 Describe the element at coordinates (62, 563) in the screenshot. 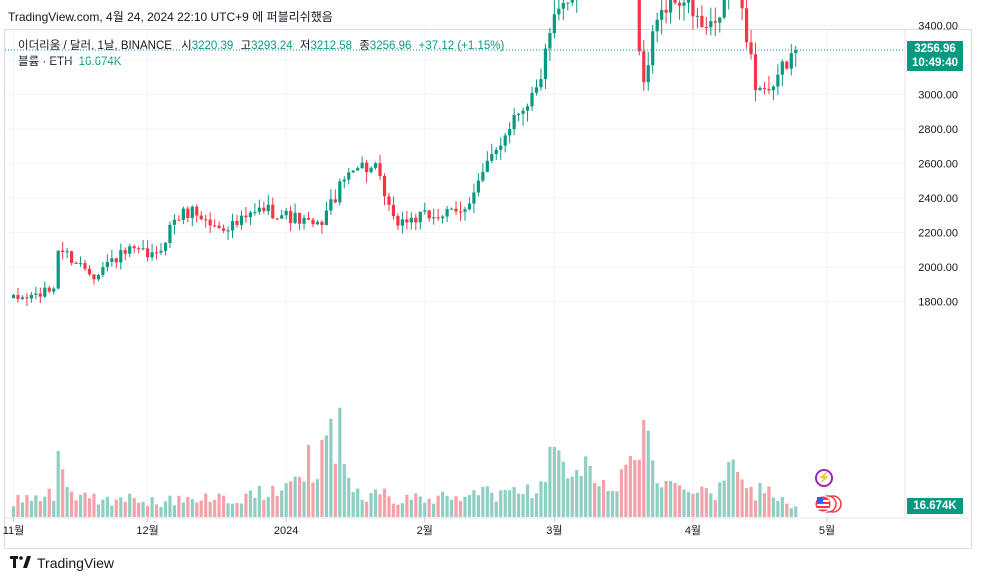

I see `tradingview-logo: TradingView` at that location.